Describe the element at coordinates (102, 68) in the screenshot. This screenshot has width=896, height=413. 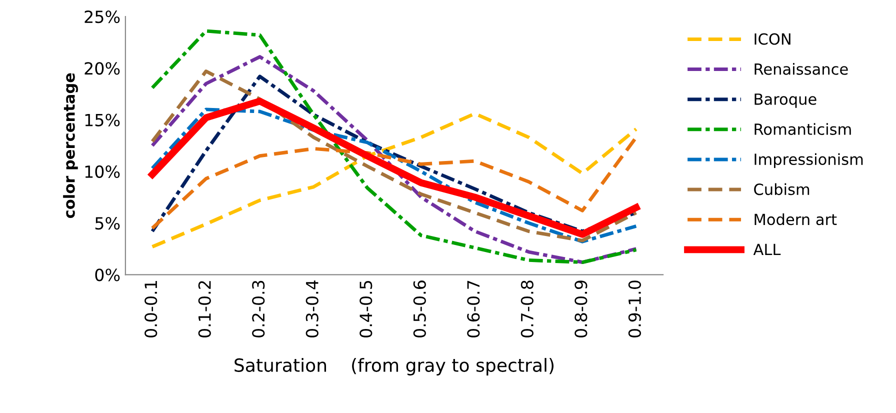
I see `y-tick-label: 20%` at that location.